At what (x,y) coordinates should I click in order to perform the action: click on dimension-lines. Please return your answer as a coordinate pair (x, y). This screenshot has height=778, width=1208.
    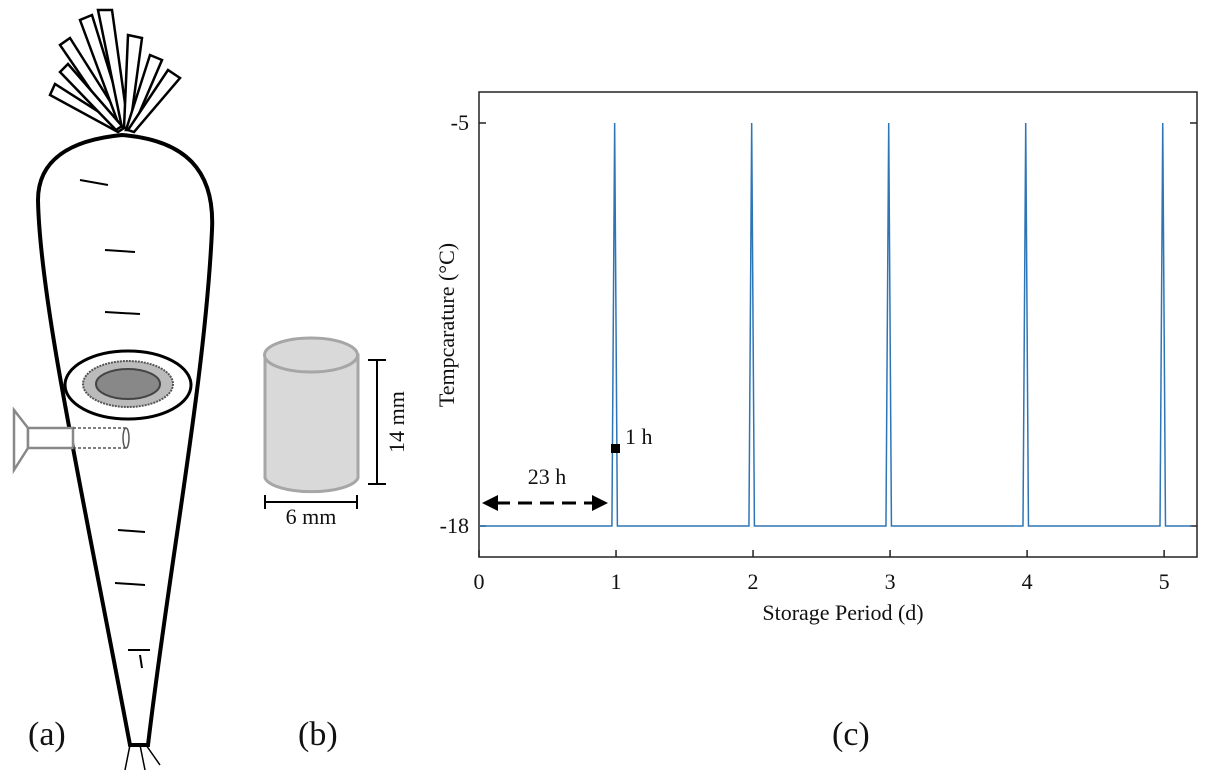
    Looking at the image, I should click on (325, 434).